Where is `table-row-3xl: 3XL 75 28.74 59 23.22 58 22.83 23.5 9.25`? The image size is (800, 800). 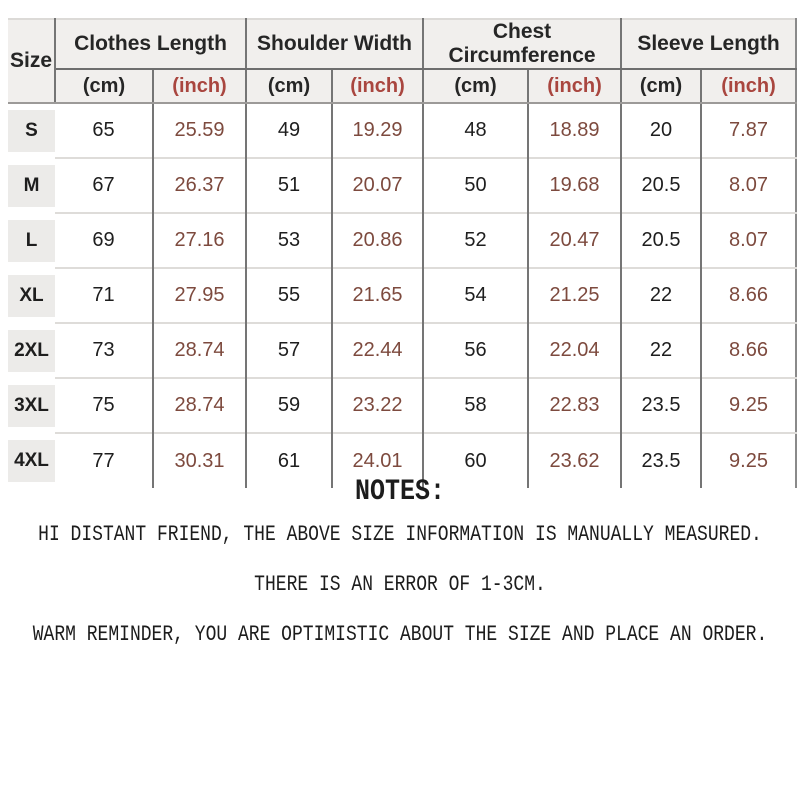
table-row-3xl: 3XL 75 28.74 59 23.22 58 22.83 23.5 9.25 is located at coordinates (402, 405).